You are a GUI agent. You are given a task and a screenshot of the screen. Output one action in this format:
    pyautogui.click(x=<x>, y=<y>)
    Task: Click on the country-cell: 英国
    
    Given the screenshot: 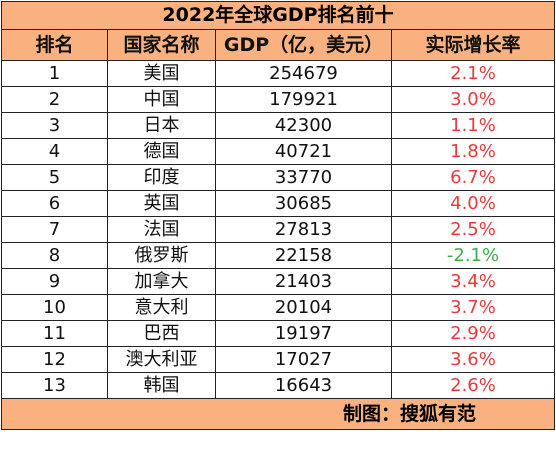 What is the action you would take?
    pyautogui.click(x=161, y=203)
    